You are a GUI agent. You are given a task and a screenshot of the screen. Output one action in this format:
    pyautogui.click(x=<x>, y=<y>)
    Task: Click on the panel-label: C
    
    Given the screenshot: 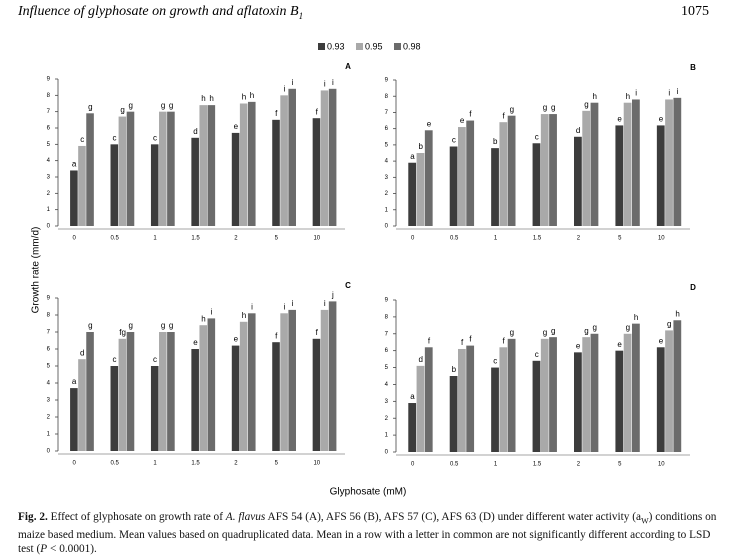 What is the action you would take?
    pyautogui.click(x=348, y=285)
    